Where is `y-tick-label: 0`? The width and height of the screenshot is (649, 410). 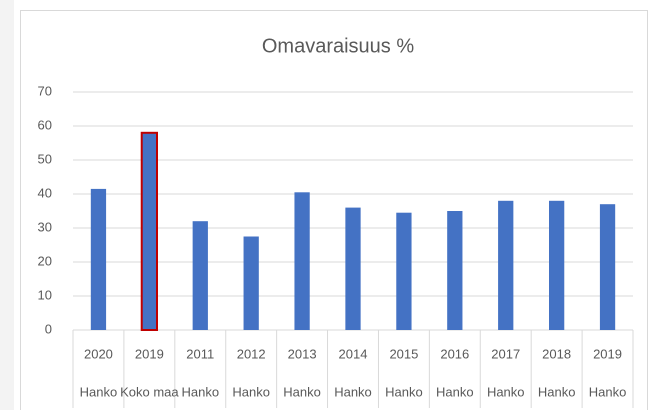 y-tick-label: 0 is located at coordinates (48, 328).